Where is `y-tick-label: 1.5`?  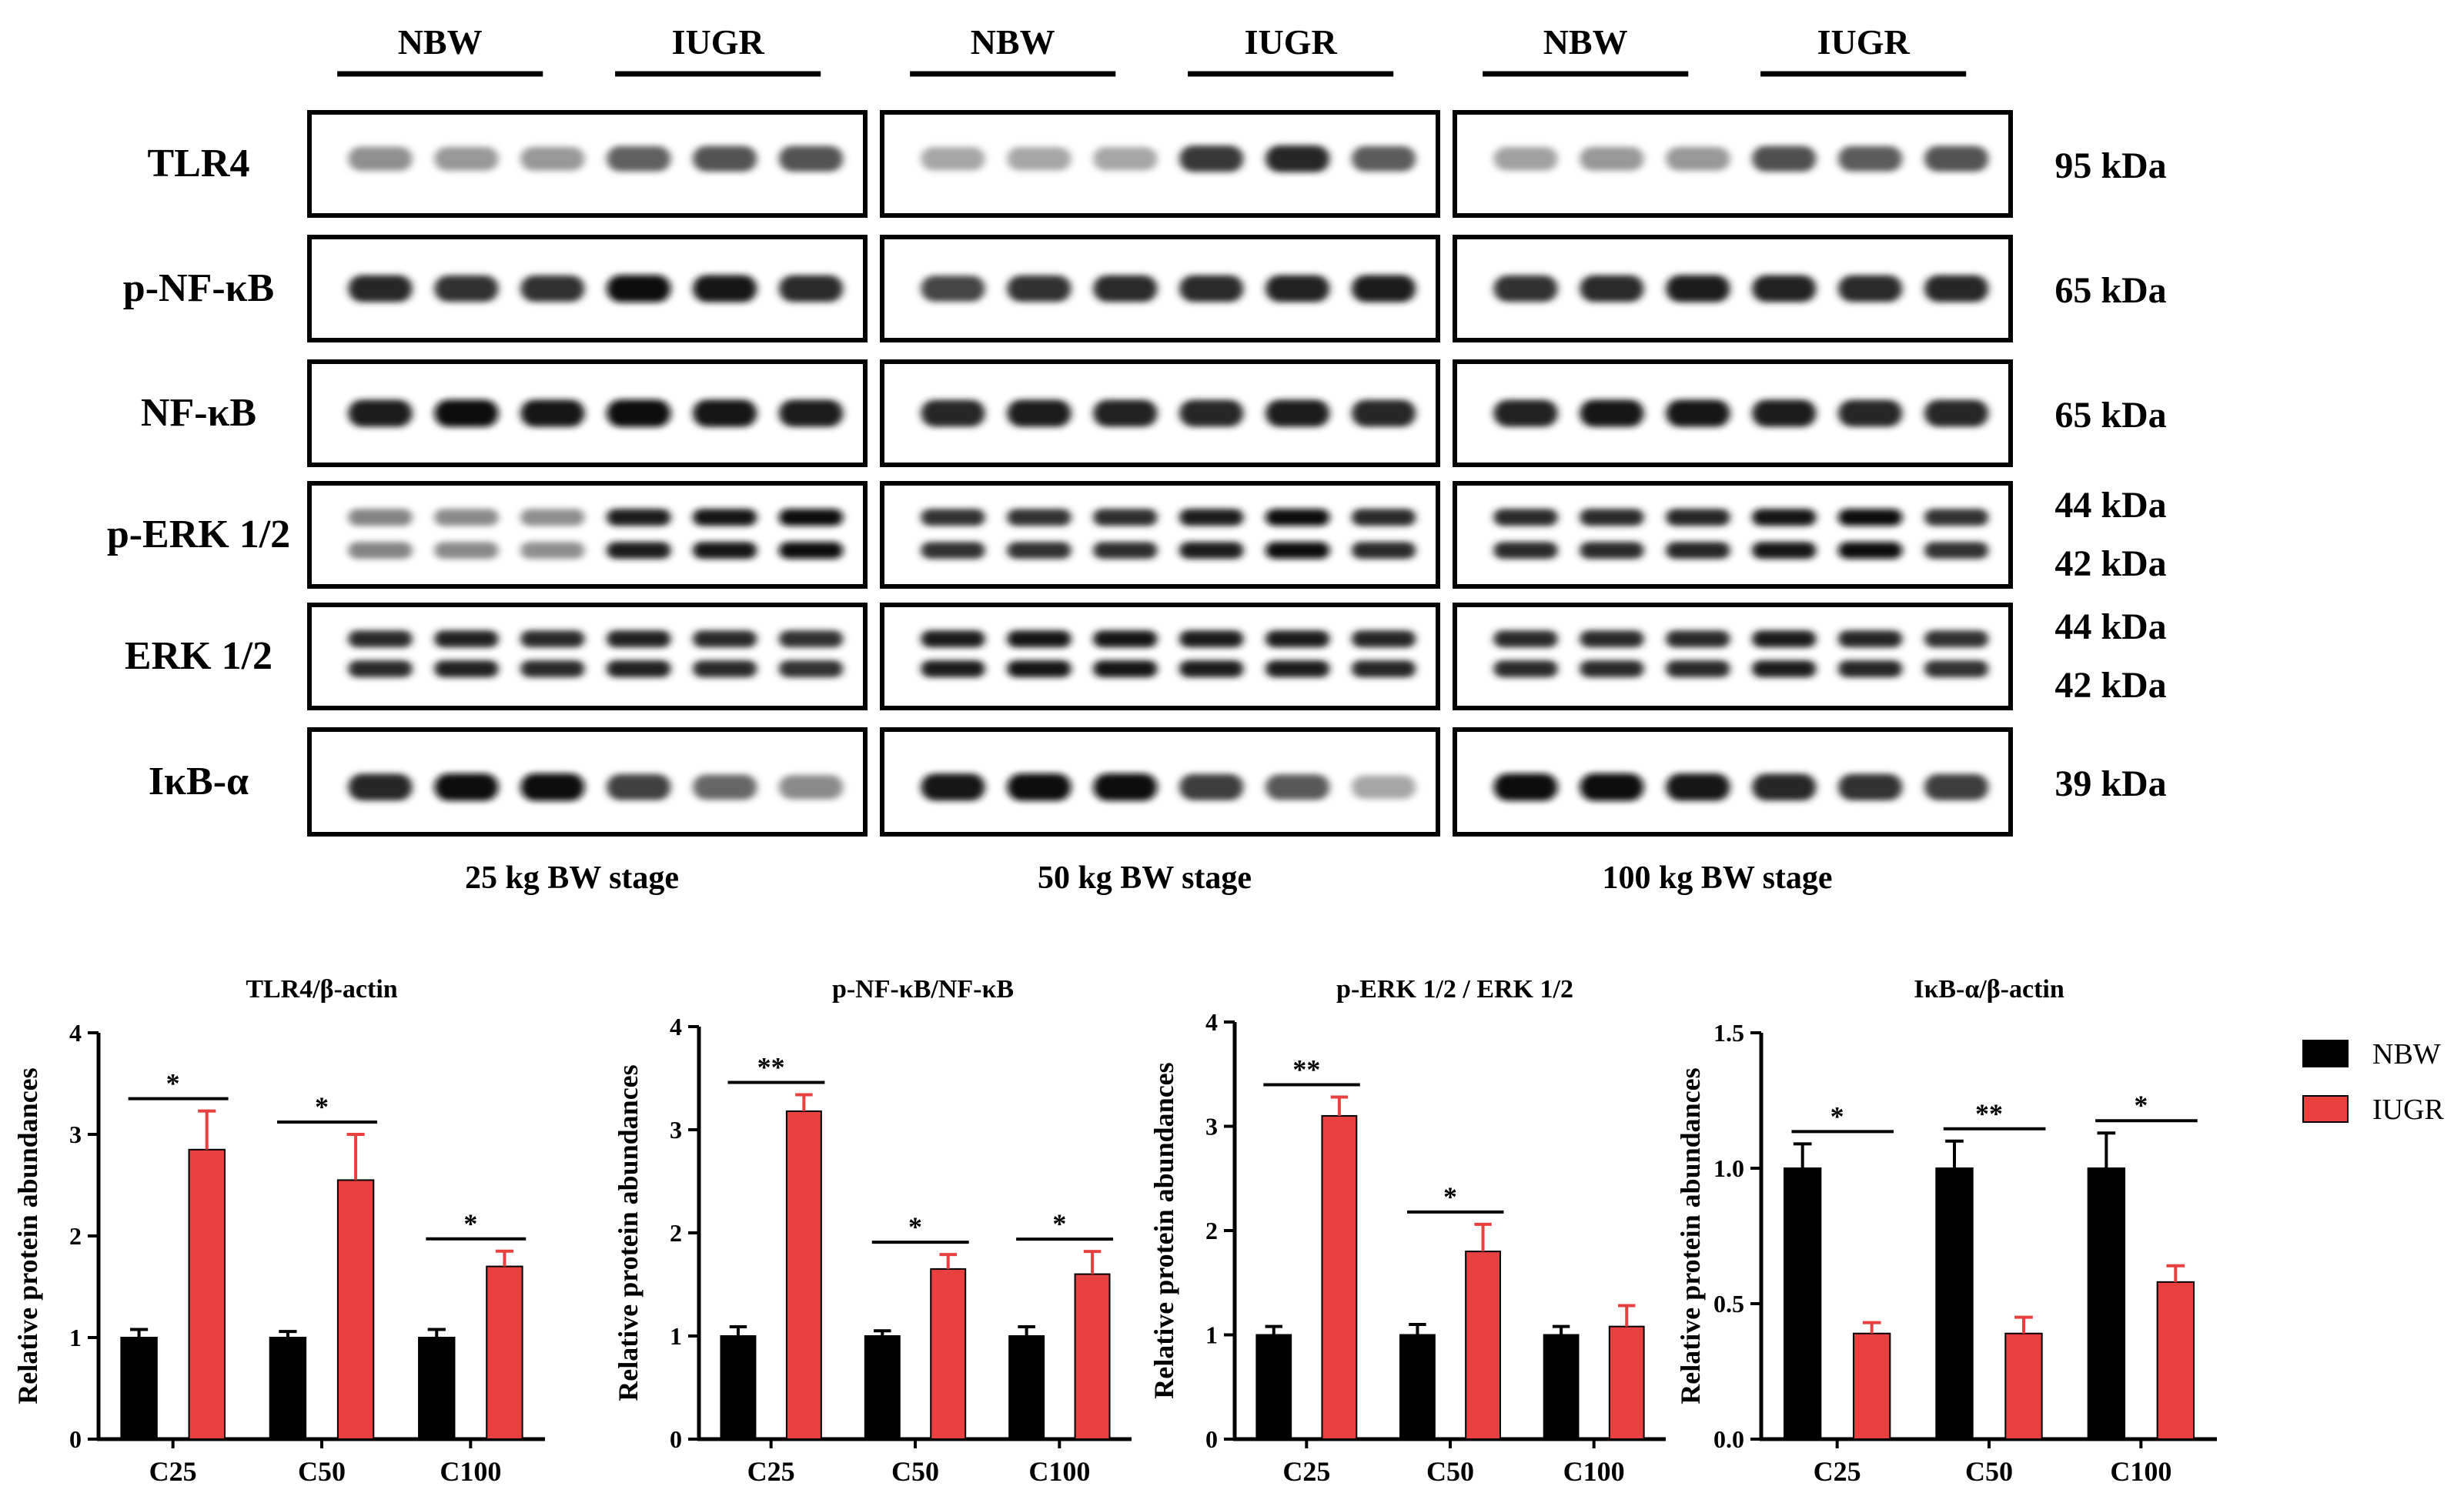
y-tick-label: 1.5 is located at coordinates (1728, 1033).